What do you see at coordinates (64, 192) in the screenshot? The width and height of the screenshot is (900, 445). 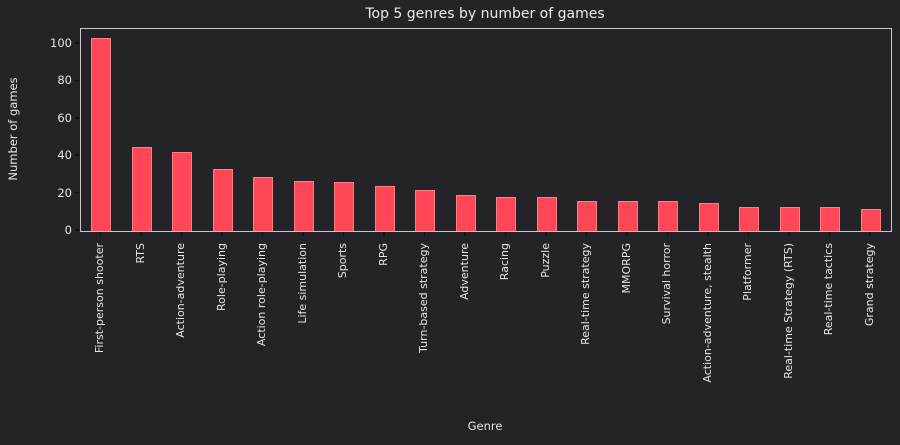 I see `y-tick-label: 20` at bounding box center [64, 192].